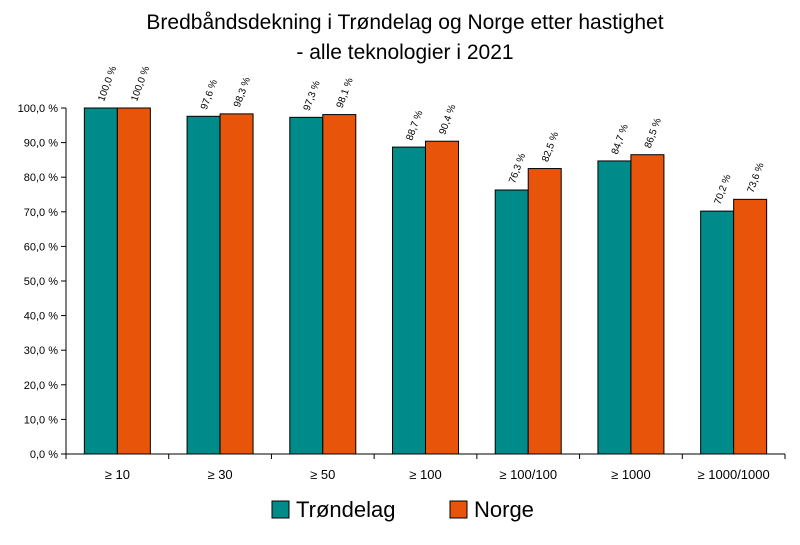 The image size is (800, 545). I want to click on data-label: 86,5 %, so click(653, 133).